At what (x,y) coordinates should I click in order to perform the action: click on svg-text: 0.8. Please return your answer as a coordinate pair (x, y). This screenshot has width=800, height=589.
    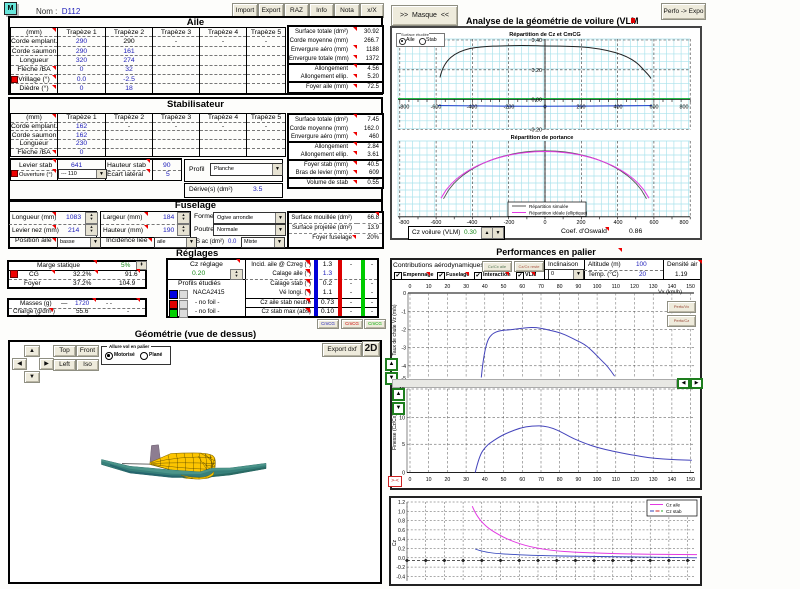
    Looking at the image, I should click on (401, 522).